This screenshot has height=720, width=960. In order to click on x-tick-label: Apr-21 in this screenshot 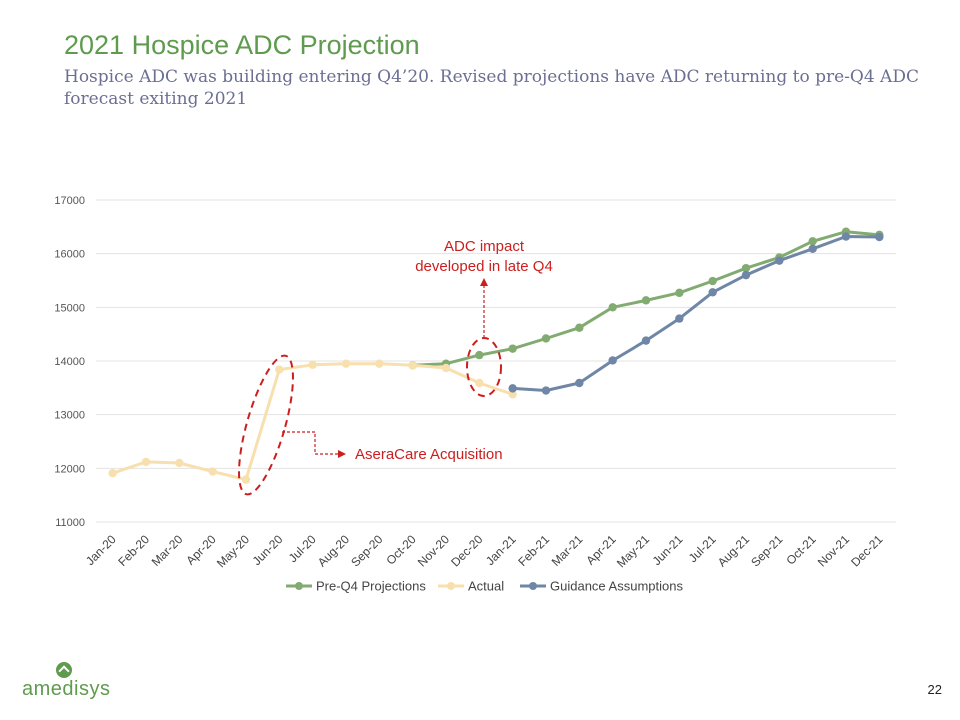, I will do `click(601, 550)`.